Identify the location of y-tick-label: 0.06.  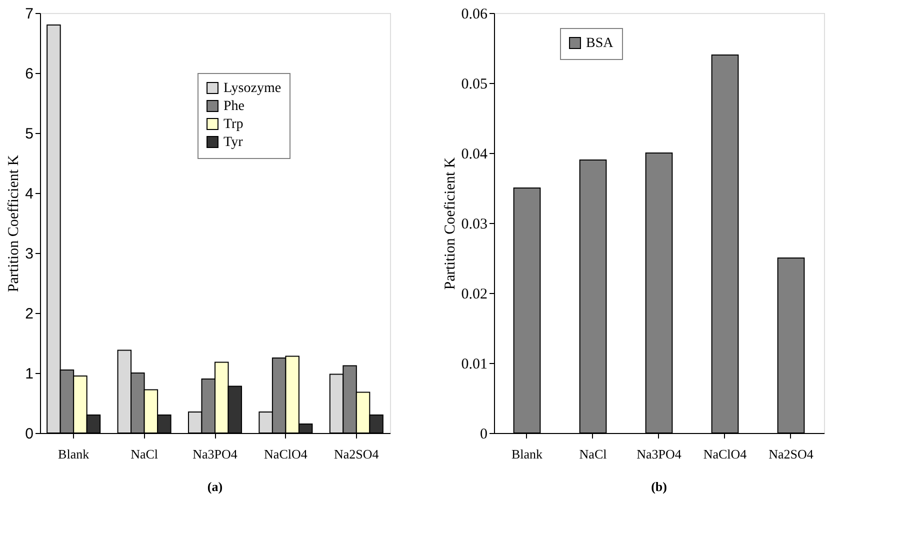
(474, 14).